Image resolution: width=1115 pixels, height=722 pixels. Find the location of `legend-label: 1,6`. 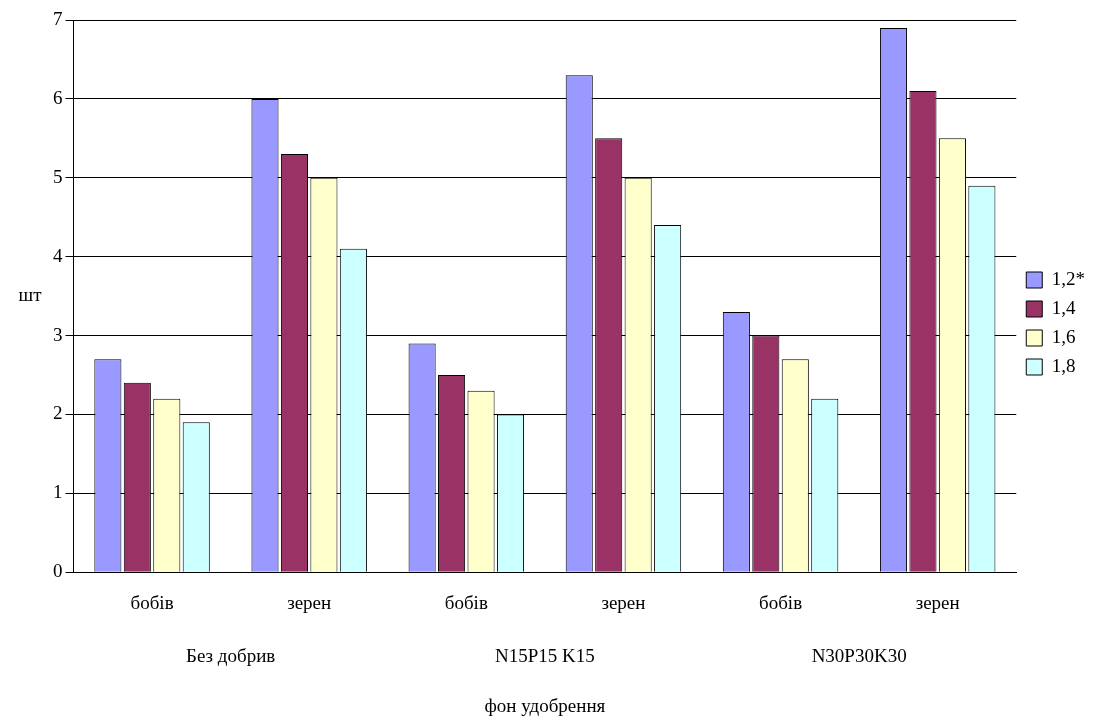

legend-label: 1,6 is located at coordinates (1063, 336).